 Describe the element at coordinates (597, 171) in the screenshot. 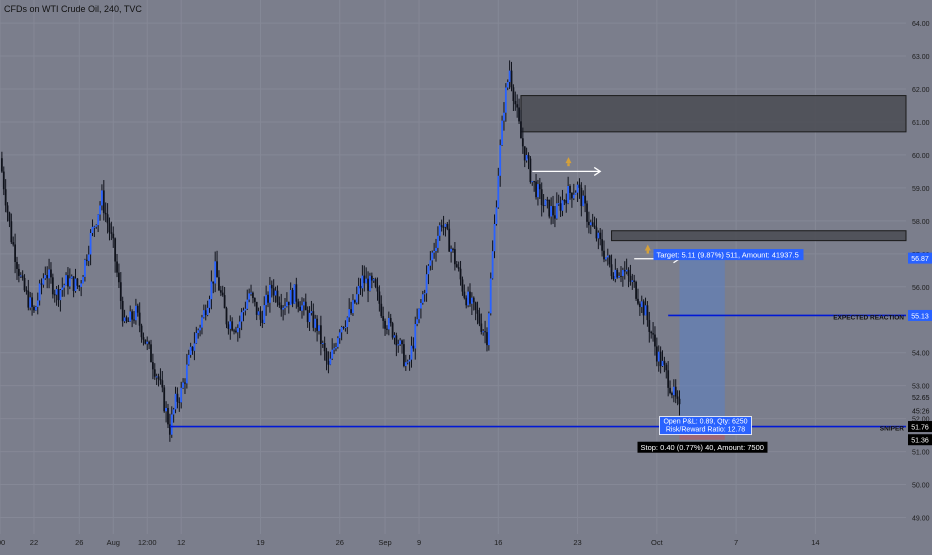

I see `arrow-upper-head` at that location.